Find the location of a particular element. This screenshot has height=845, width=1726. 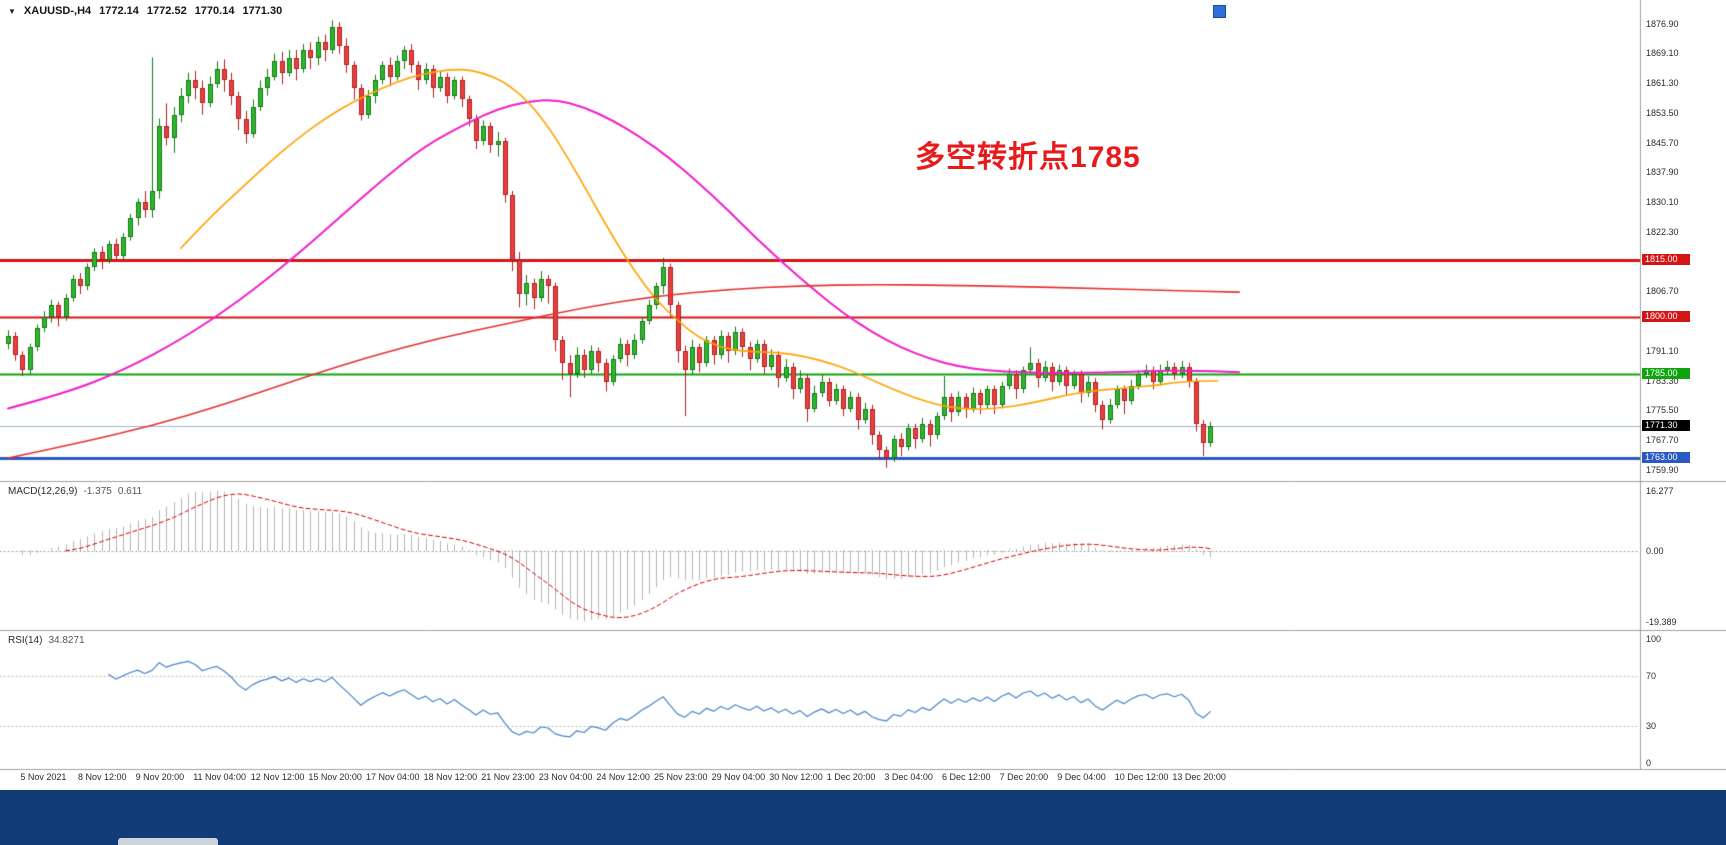

ohlc-open-value: 1772.14 is located at coordinates (119, 11).